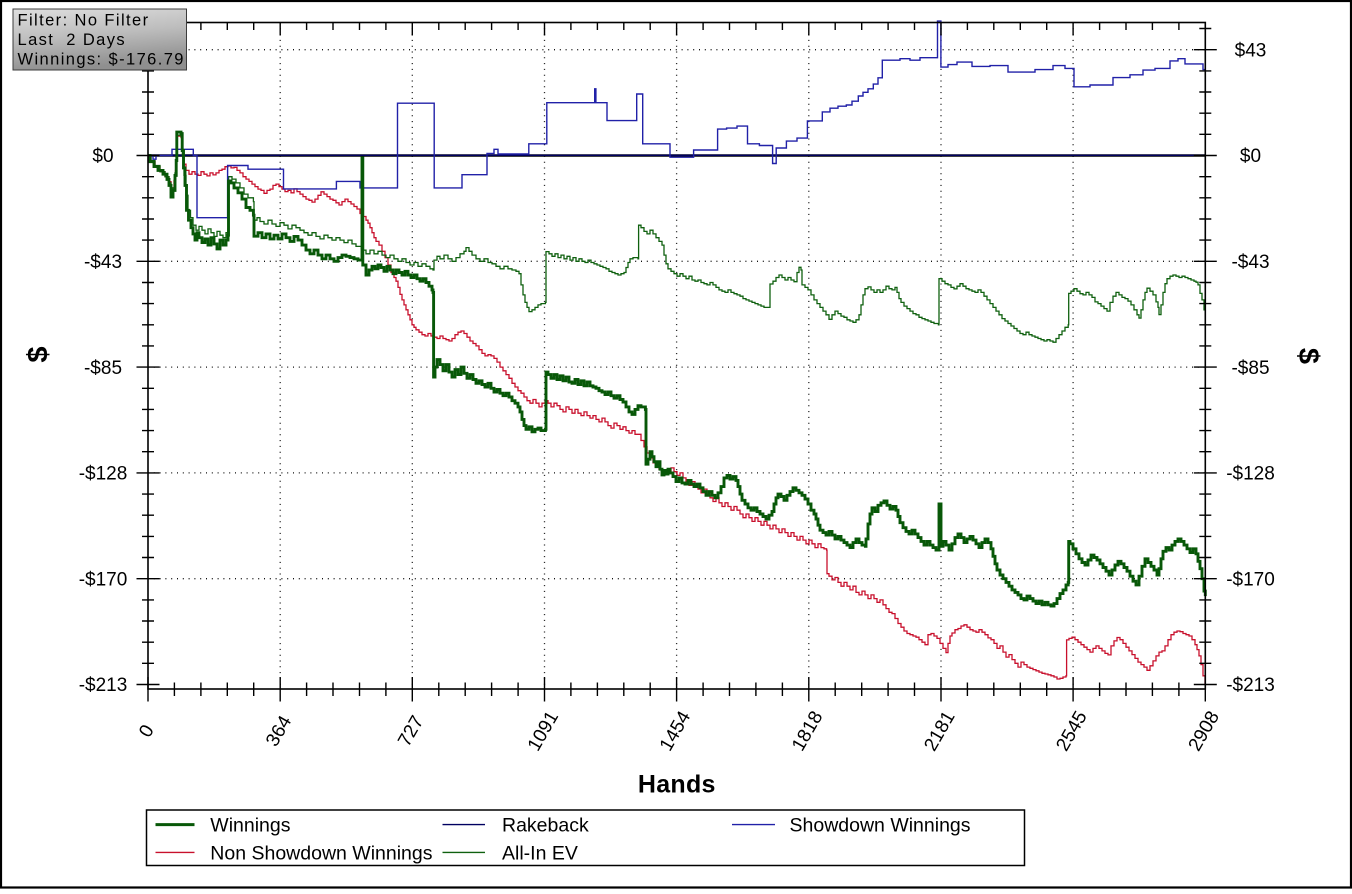  Describe the element at coordinates (84, 21) in the screenshot. I see `svg-text: Filter: No Filter` at that location.